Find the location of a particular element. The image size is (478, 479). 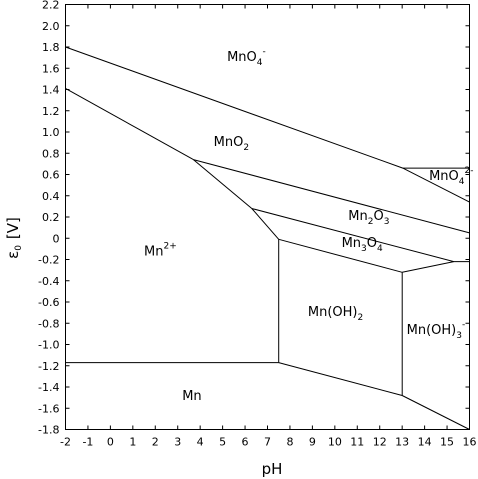

y-tick-label: -1.2 is located at coordinates (48, 366).